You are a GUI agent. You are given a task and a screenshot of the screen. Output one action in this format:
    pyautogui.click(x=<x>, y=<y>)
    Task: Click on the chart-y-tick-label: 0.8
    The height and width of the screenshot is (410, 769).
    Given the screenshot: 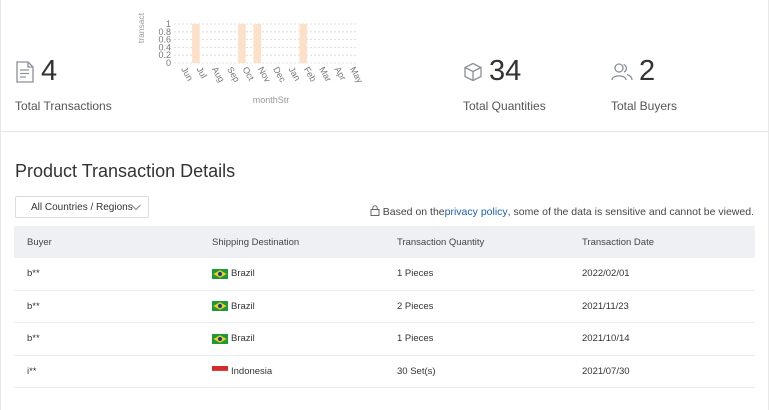 What is the action you would take?
    pyautogui.click(x=164, y=32)
    